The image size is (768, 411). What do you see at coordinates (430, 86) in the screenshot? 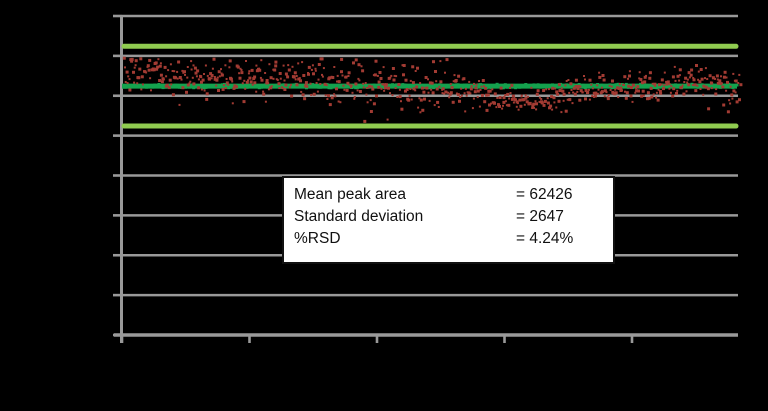
I see `mean-marker-series` at bounding box center [430, 86].